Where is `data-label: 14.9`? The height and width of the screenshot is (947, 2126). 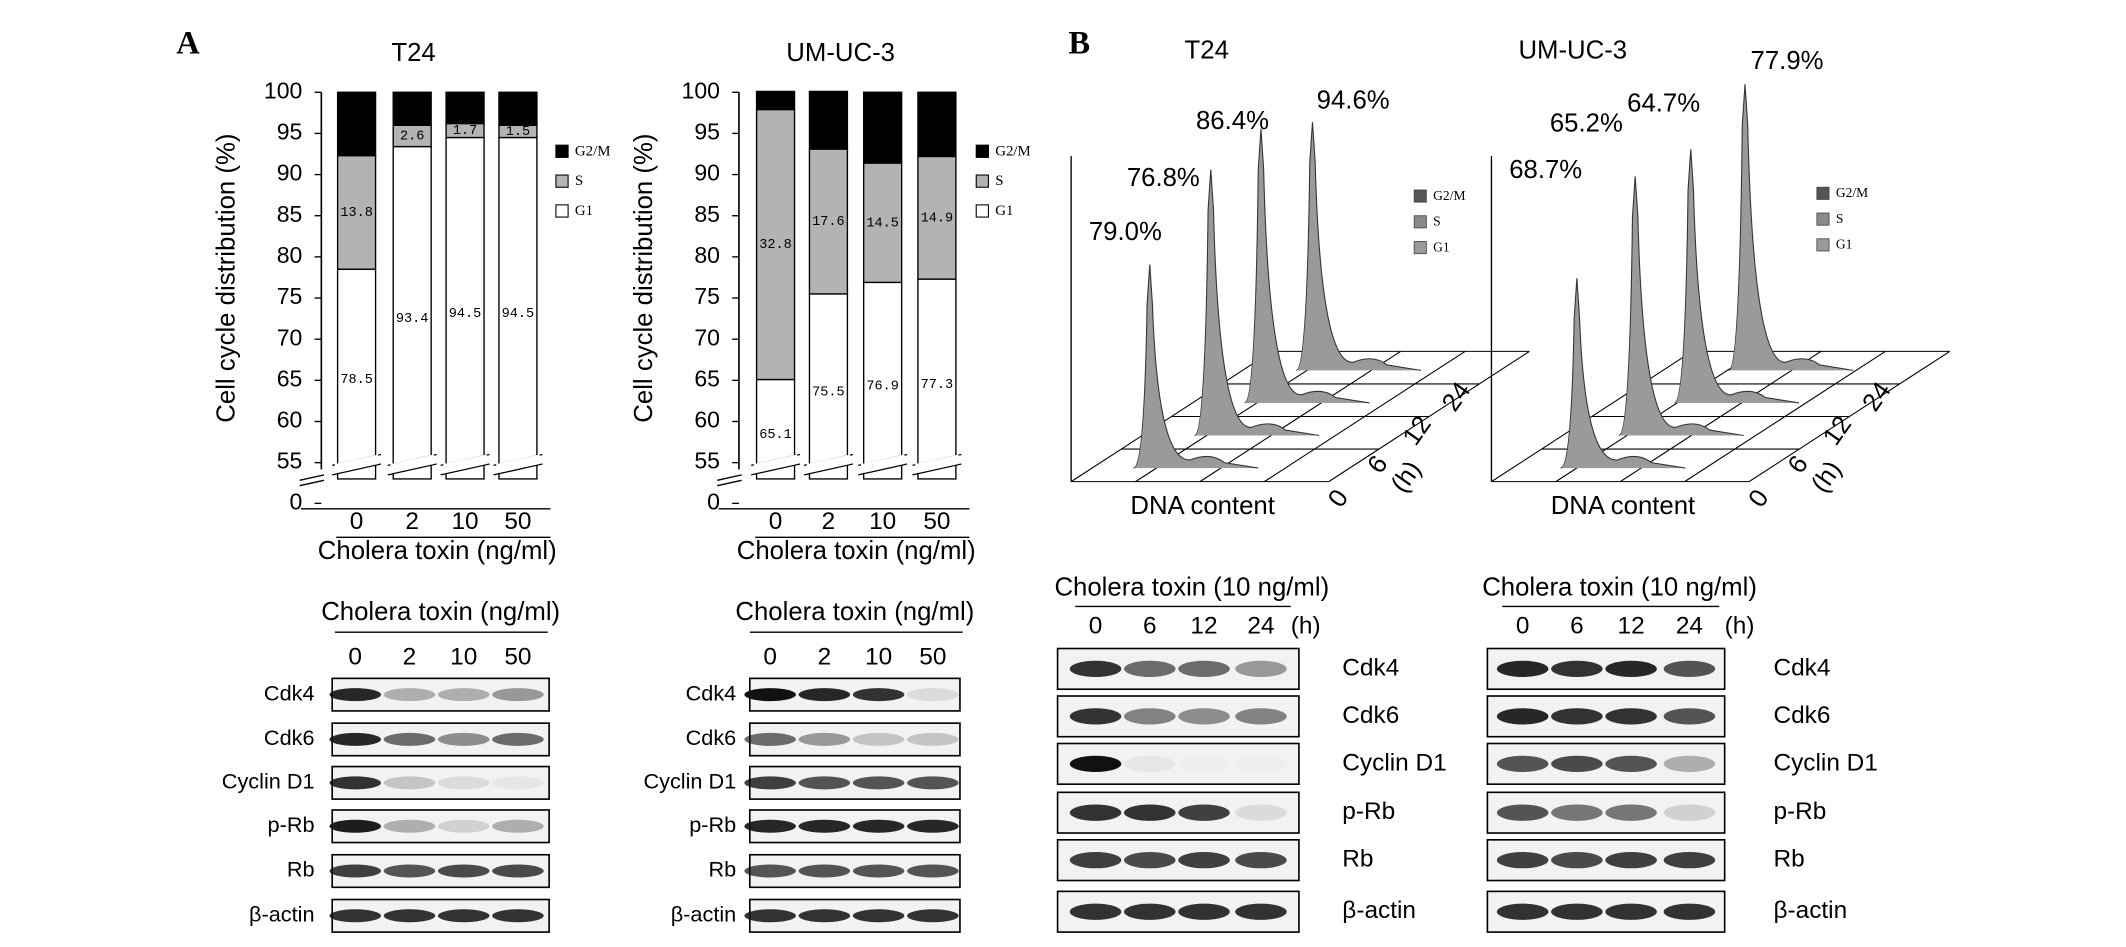 data-label: 14.9 is located at coordinates (937, 218).